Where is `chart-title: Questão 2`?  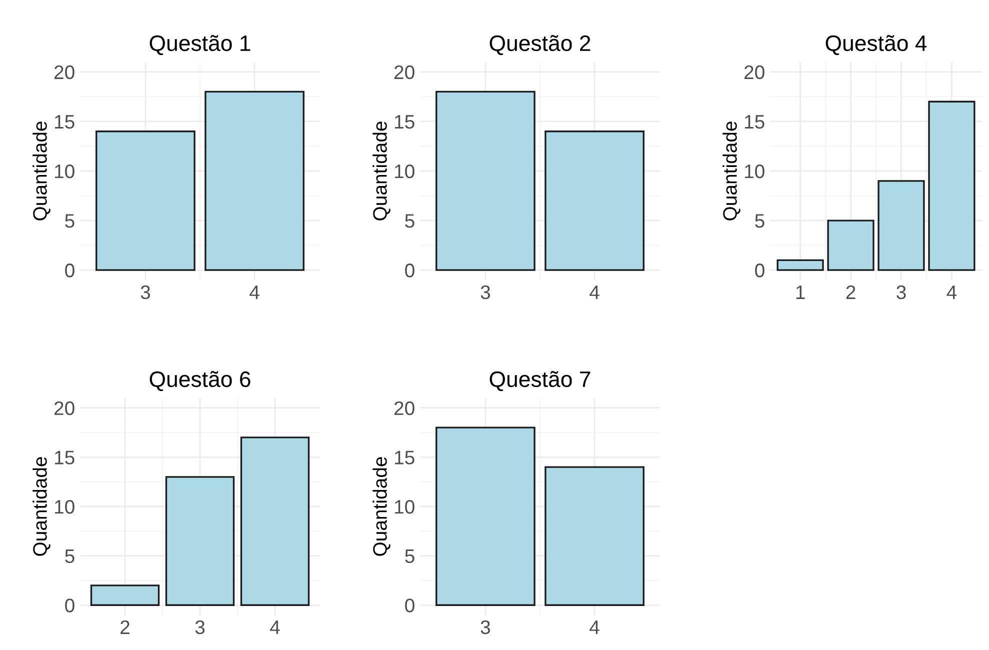
chart-title: Questão 2 is located at coordinates (540, 45).